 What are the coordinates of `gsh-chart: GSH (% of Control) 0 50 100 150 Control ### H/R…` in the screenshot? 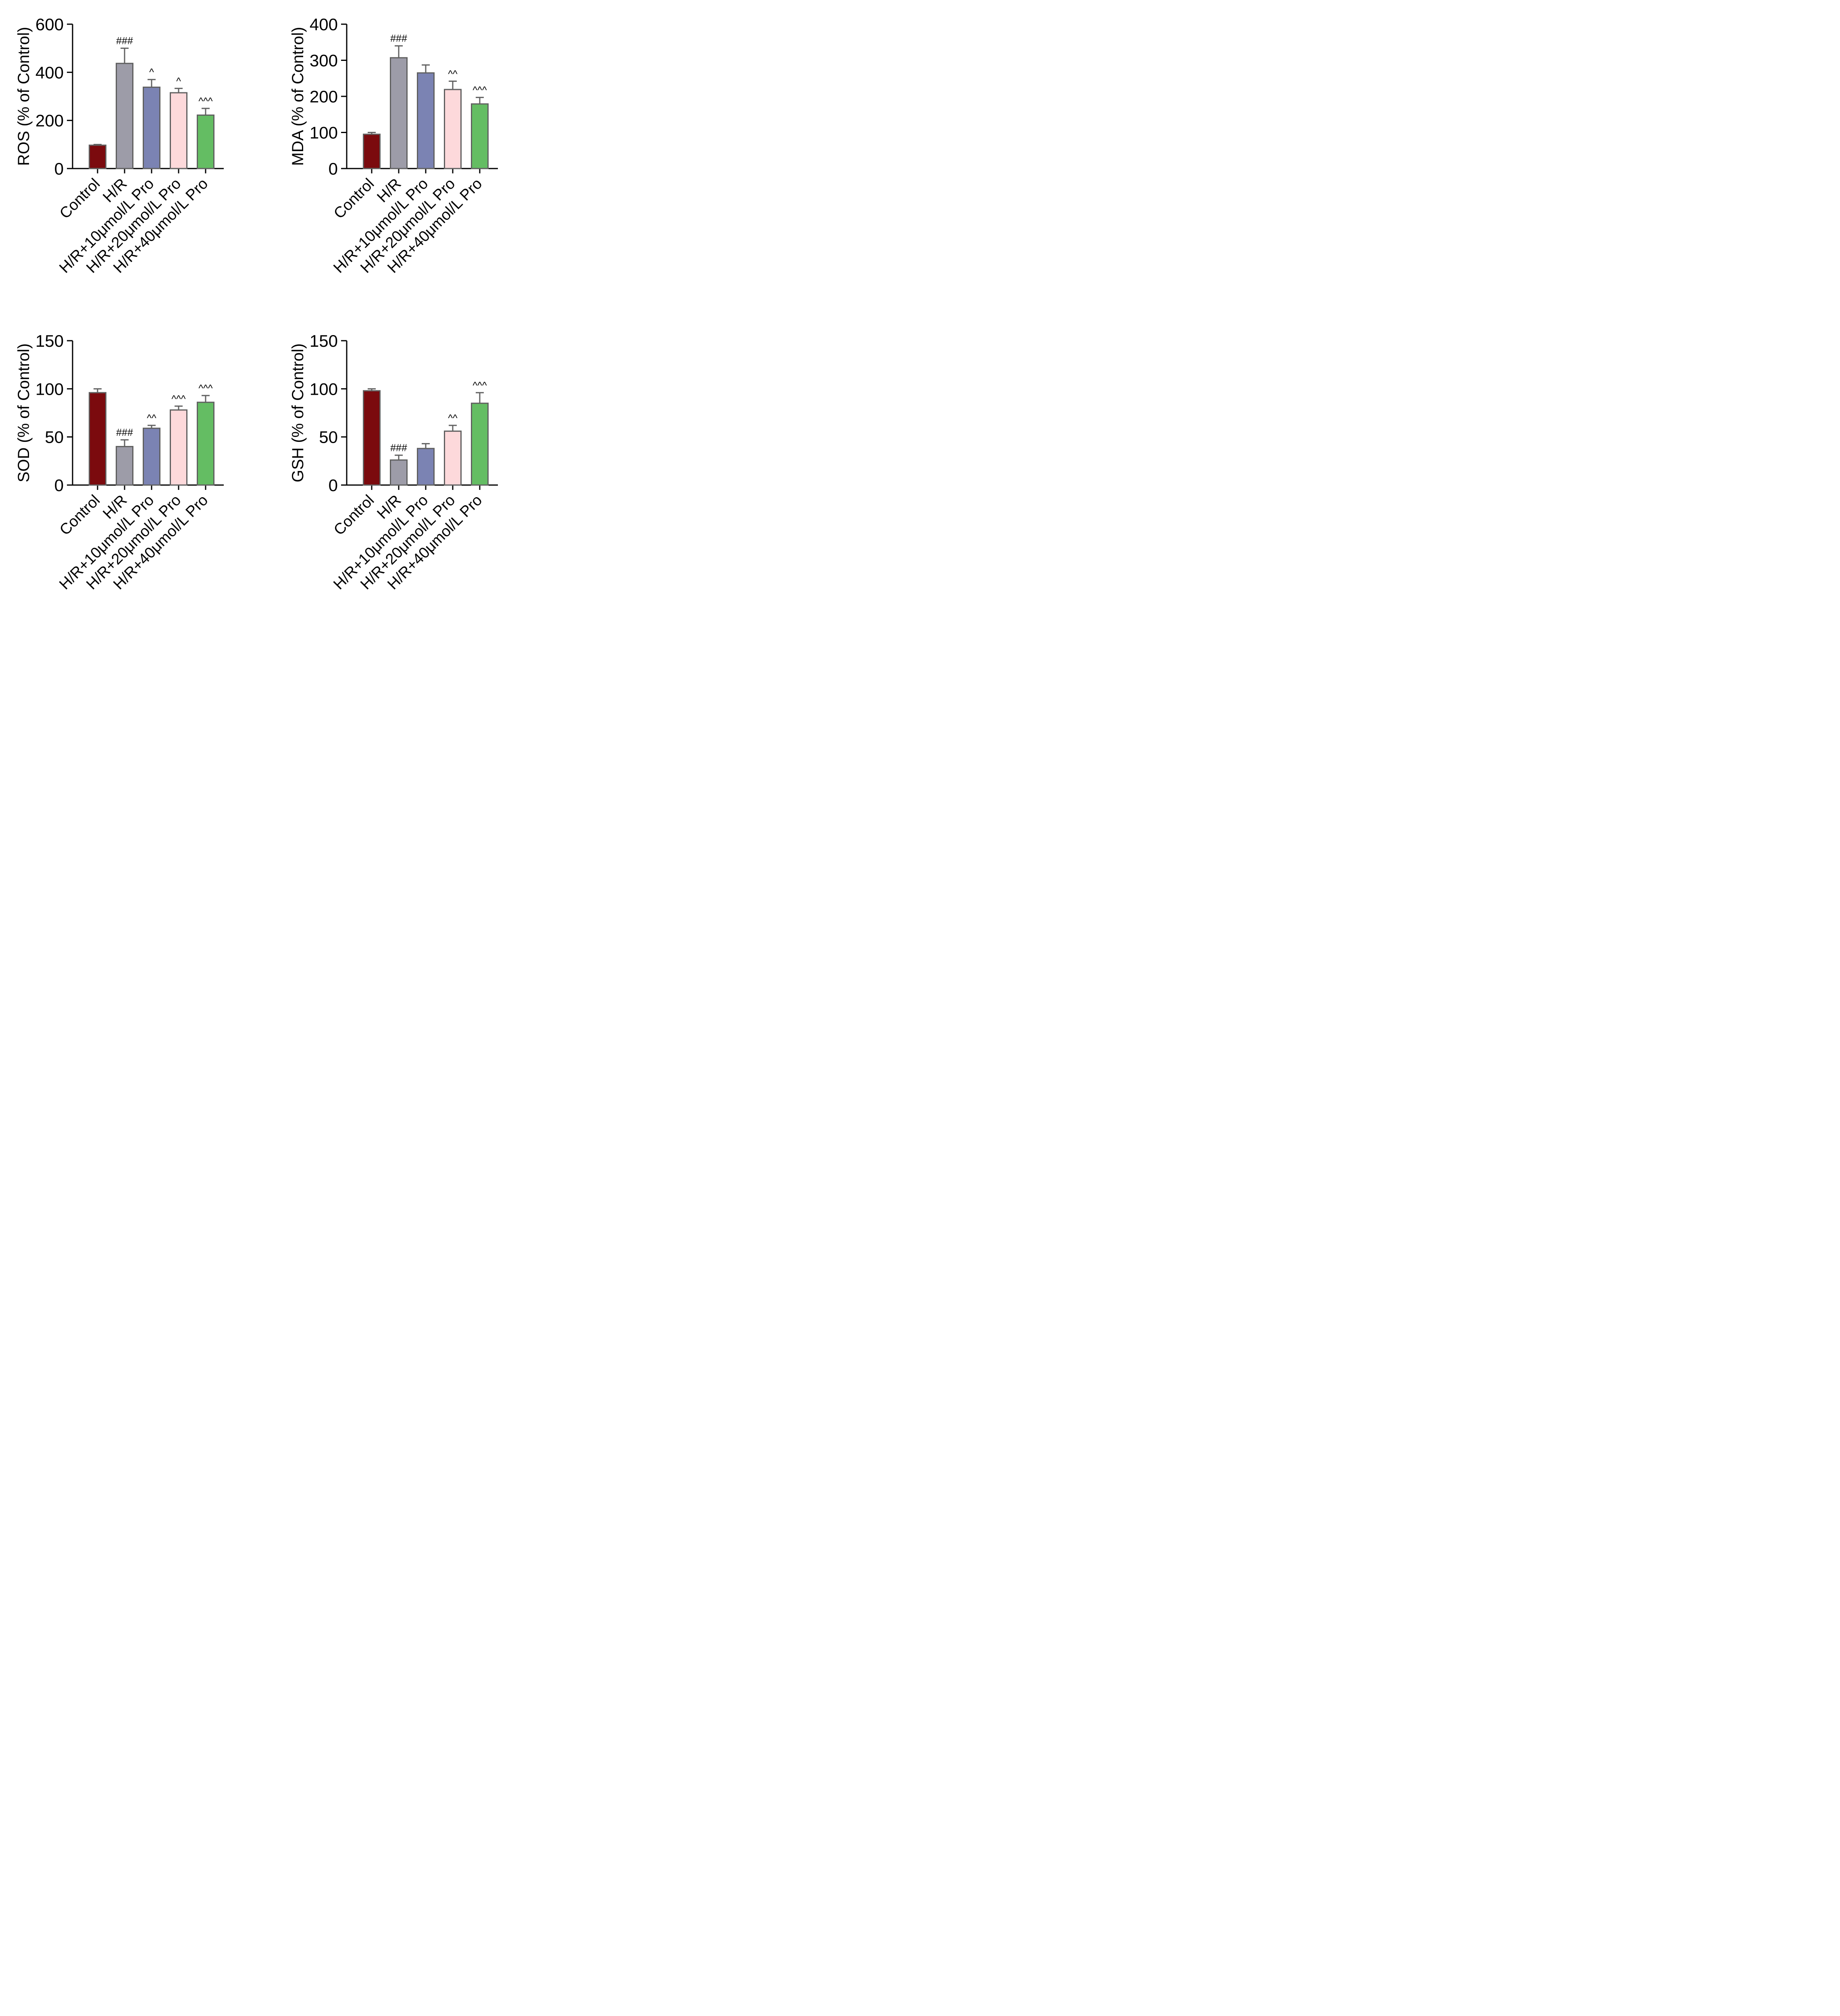 It's located at (411, 475).